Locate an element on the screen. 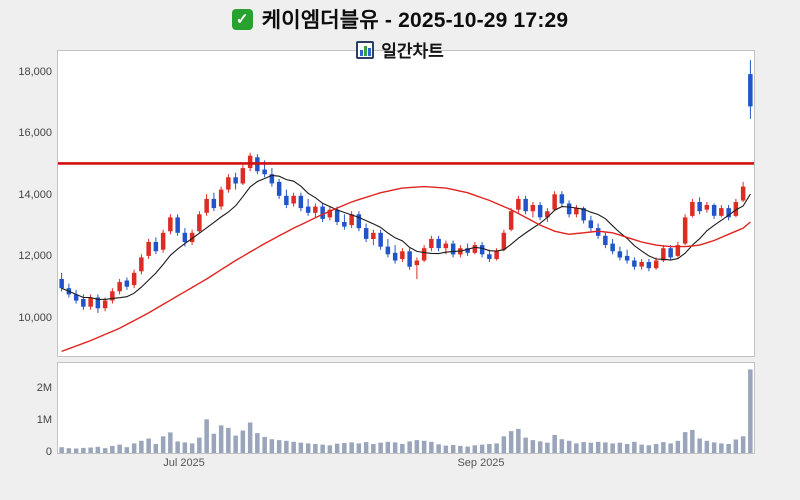 The image size is (800, 500). chart-subtitle-row: 일간차트 is located at coordinates (400, 49).